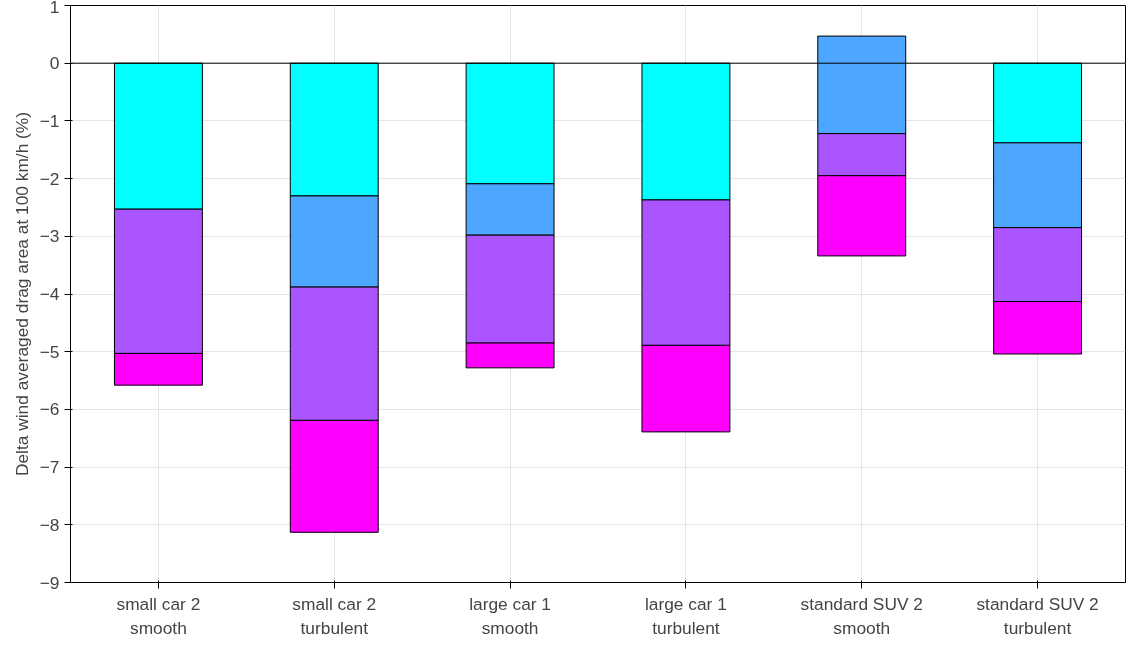  Describe the element at coordinates (861, 615) in the screenshot. I see `x-tick-label: standard SUV 2 smooth` at that location.